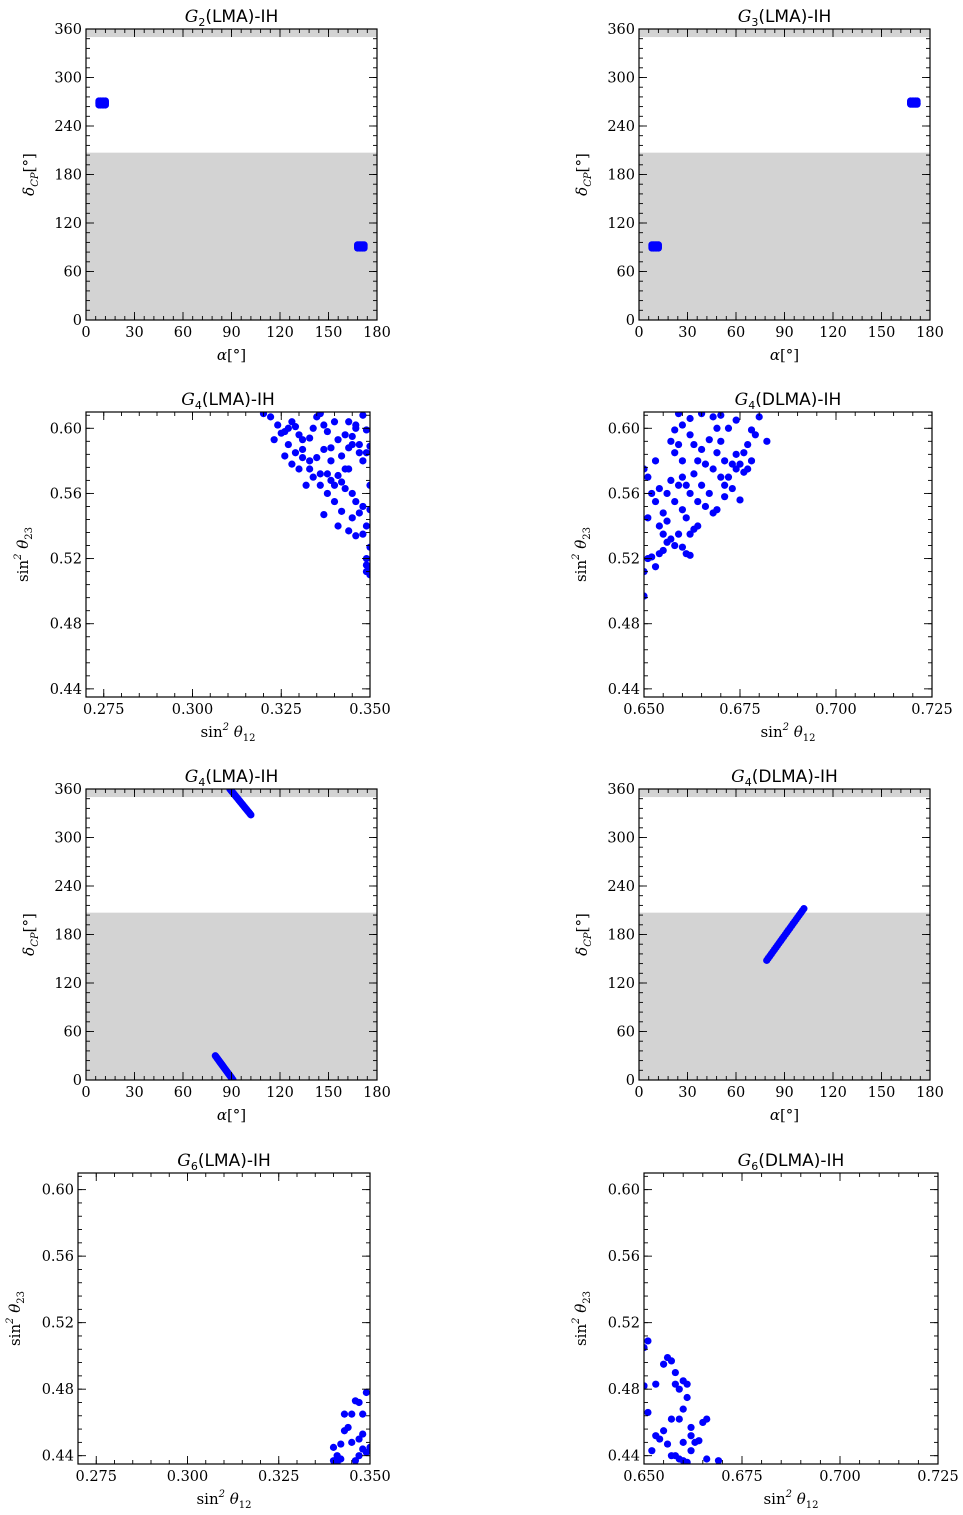 The image size is (963, 1515). What do you see at coordinates (224, 1162) in the screenshot?
I see `chart-title: G6(LMA)-IH` at bounding box center [224, 1162].